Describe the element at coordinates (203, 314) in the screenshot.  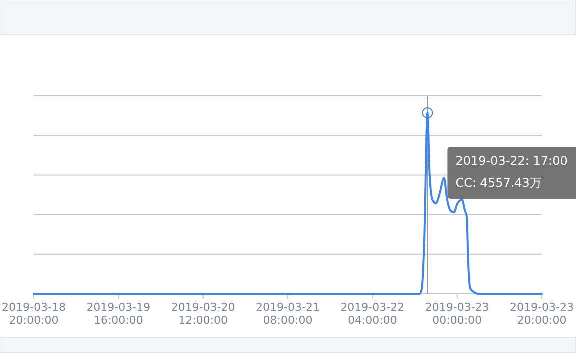
I see `x-tick-label: 2019-03-20 12:00:00` at that location.